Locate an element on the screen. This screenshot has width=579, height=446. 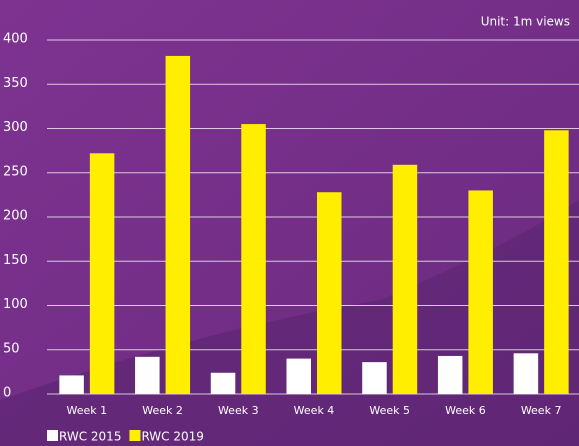
x-tick-label: Week 2 is located at coordinates (162, 410).